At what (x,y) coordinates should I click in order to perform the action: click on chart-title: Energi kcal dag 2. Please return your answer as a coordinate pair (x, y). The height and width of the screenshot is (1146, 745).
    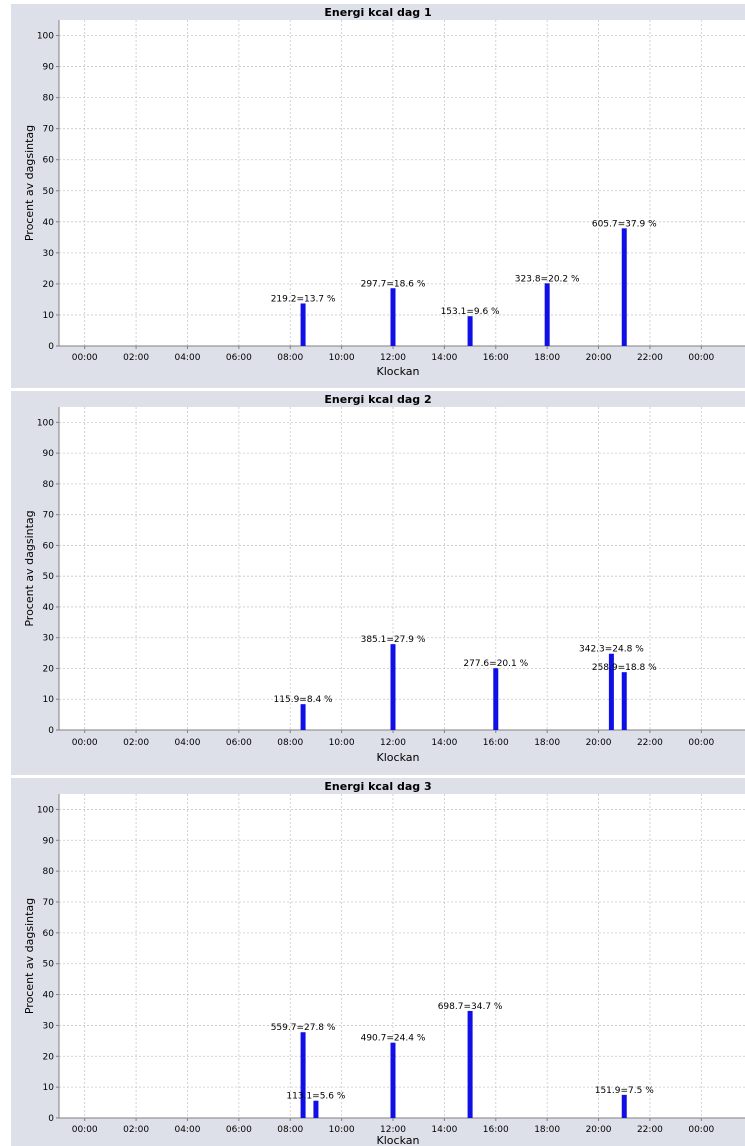
    Looking at the image, I should click on (377, 399).